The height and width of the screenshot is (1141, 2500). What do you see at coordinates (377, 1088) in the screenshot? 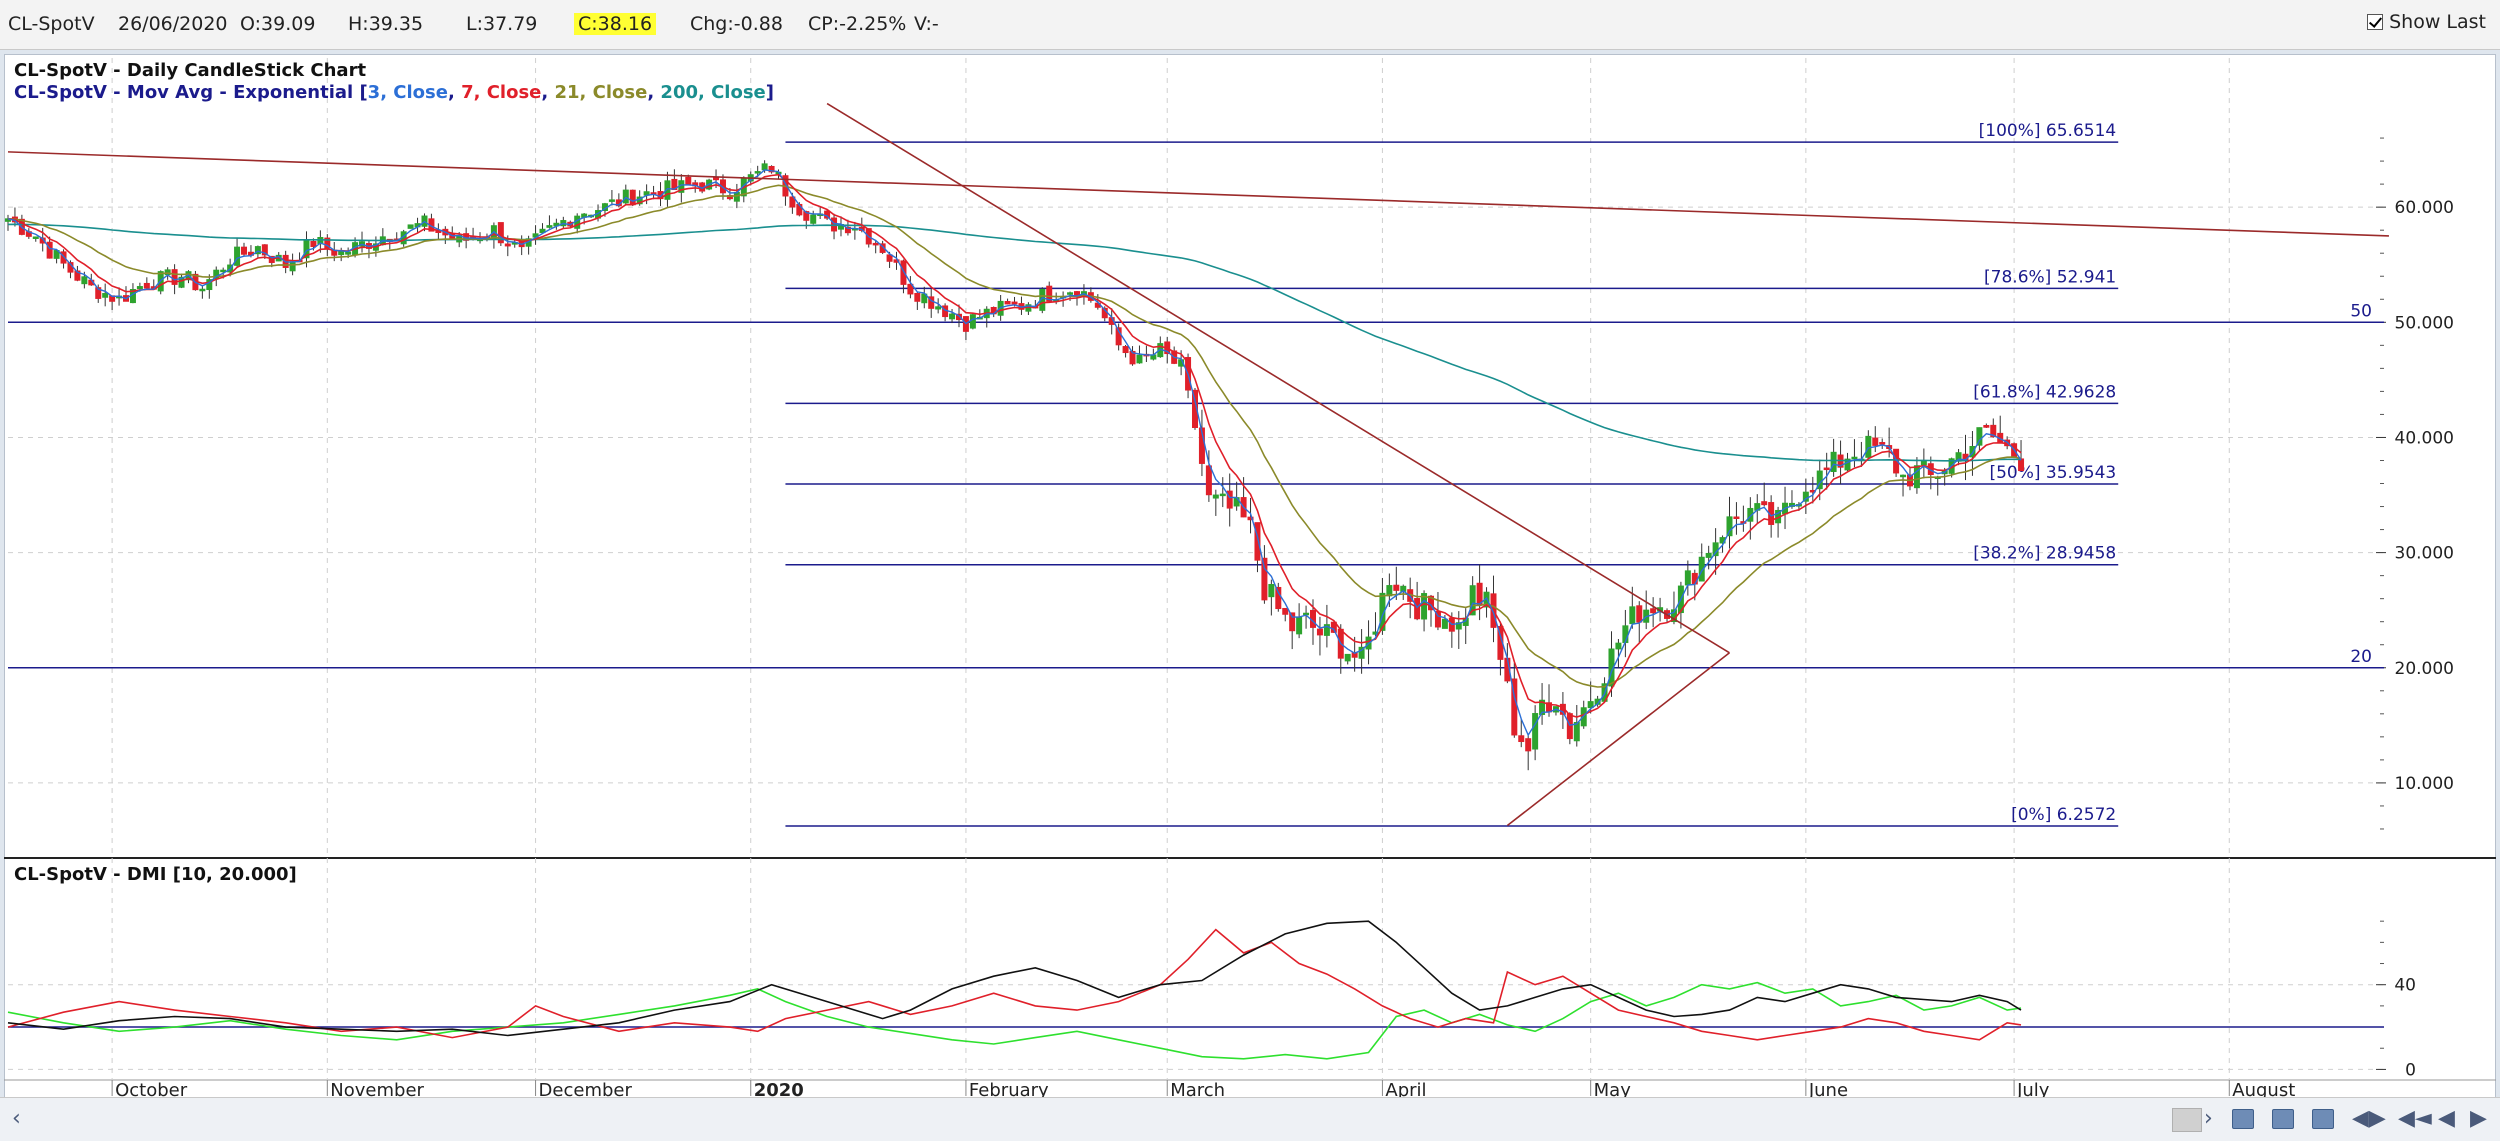
I see `month-label: November` at bounding box center [377, 1088].